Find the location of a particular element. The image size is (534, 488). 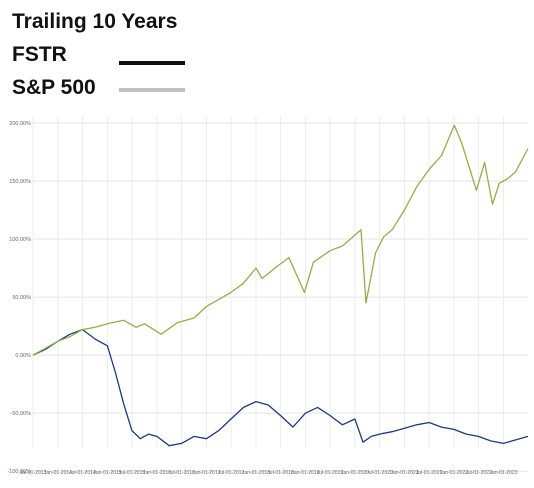

y-tick-label: 50.00% is located at coordinates (21, 298).